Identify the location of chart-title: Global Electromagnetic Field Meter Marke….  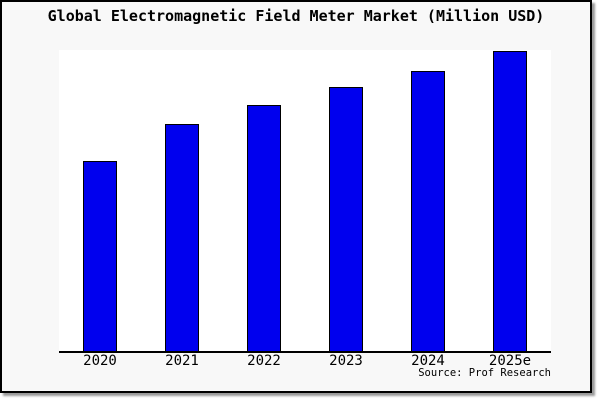
(296, 16).